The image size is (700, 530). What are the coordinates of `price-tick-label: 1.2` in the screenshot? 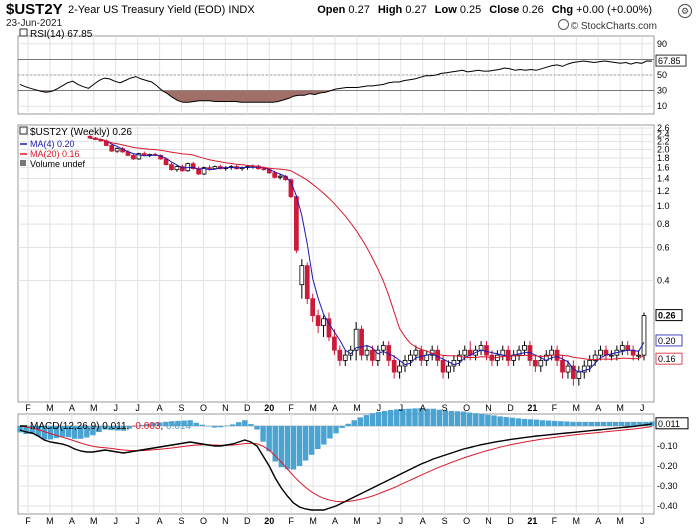 It's located at (663, 191).